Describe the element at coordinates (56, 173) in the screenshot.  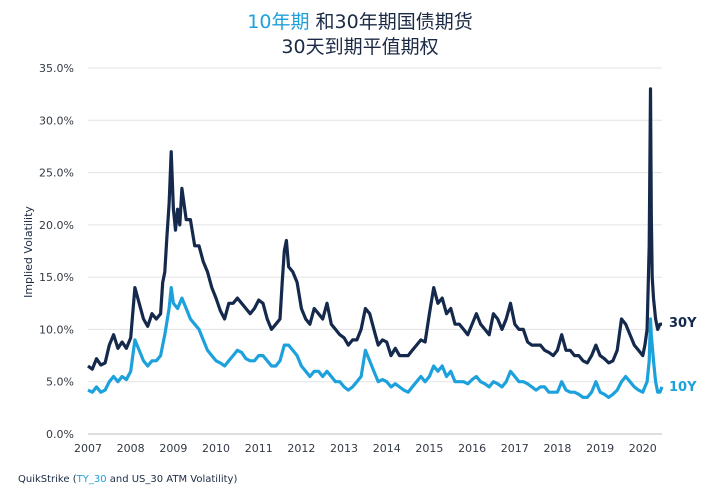
I see `y-tick-label: 25.0%` at that location.